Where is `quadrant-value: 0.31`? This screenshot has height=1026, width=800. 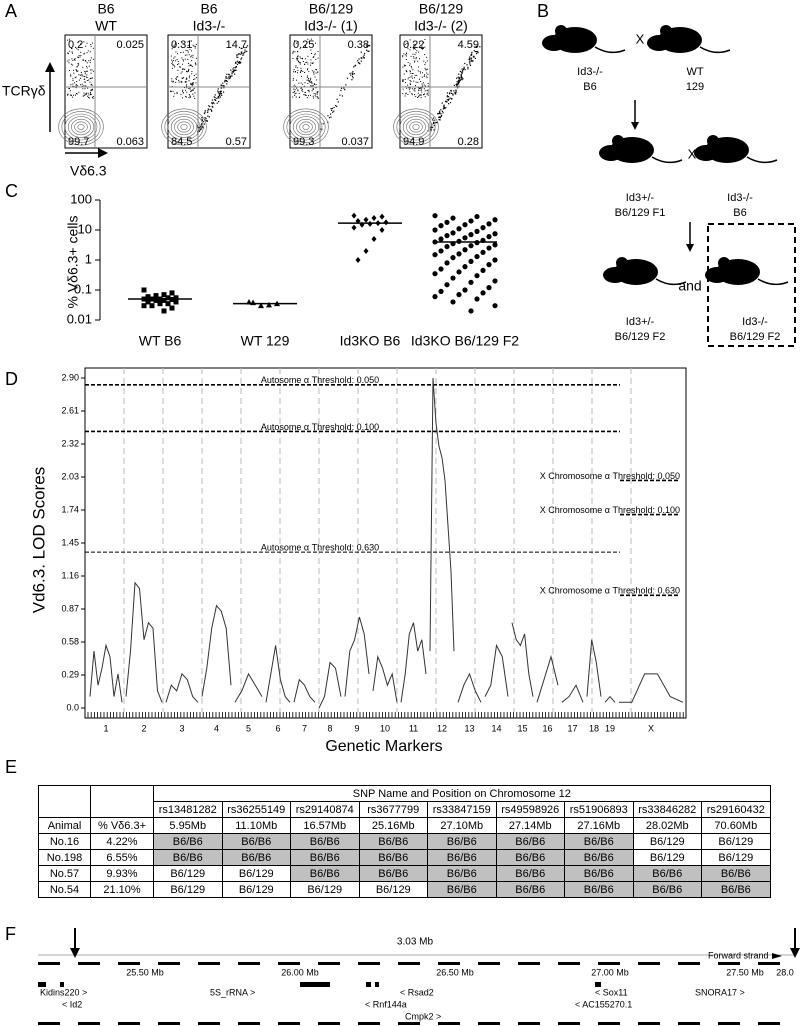
quadrant-value: 0.31 is located at coordinates (181, 45).